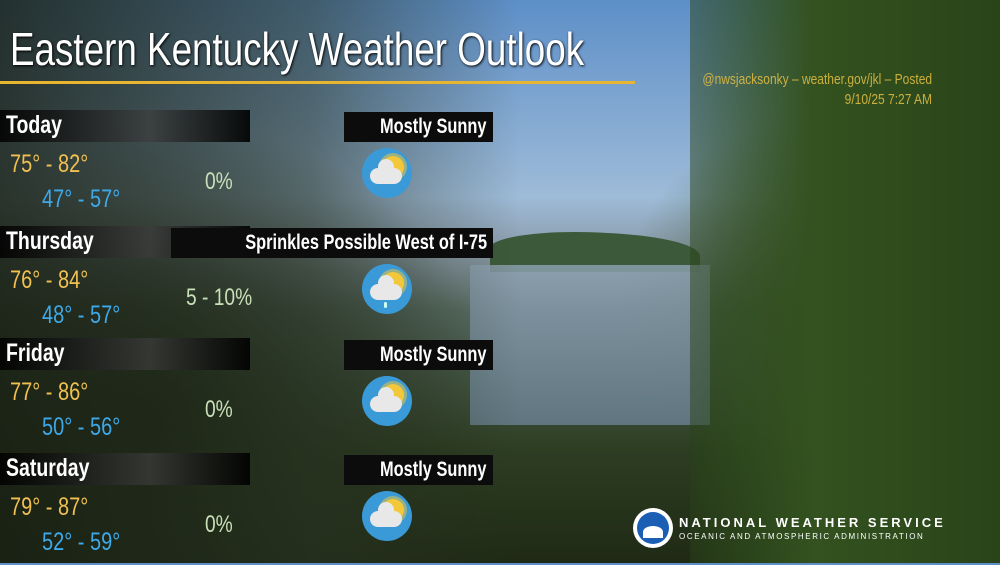  I want to click on org-subtitle: OCEANIC AND ATMOSPHERIC ADMINISTRATION, so click(802, 536).